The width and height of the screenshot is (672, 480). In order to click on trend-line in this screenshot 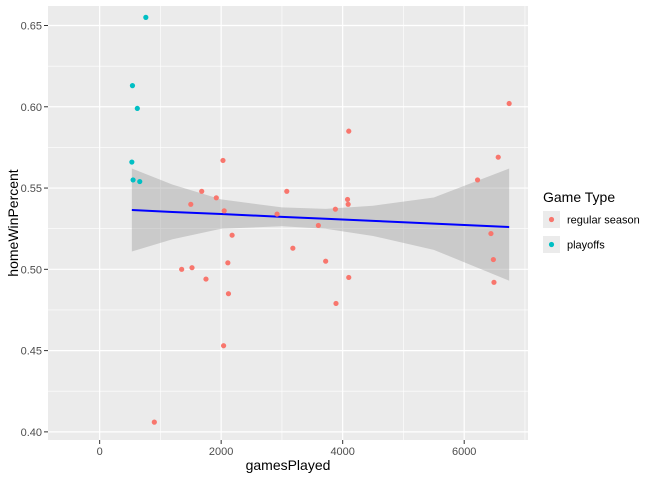, I will do `click(320, 218)`.